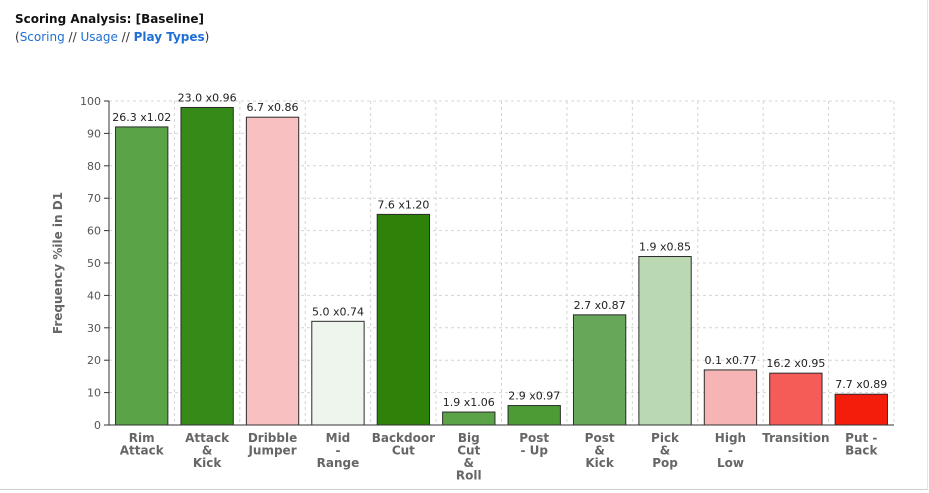 The width and height of the screenshot is (929, 493). Describe the element at coordinates (730, 438) in the screenshot. I see `x-tick-label: High` at that location.